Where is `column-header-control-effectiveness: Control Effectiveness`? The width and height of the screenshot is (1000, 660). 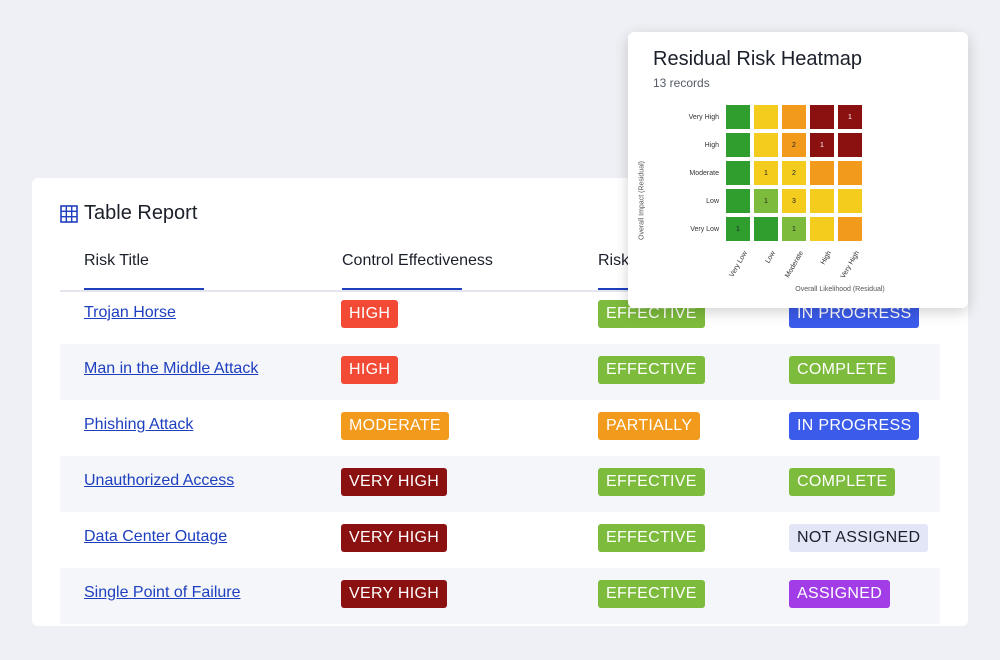 column-header-control-effectiveness: Control Effectiveness is located at coordinates (417, 271).